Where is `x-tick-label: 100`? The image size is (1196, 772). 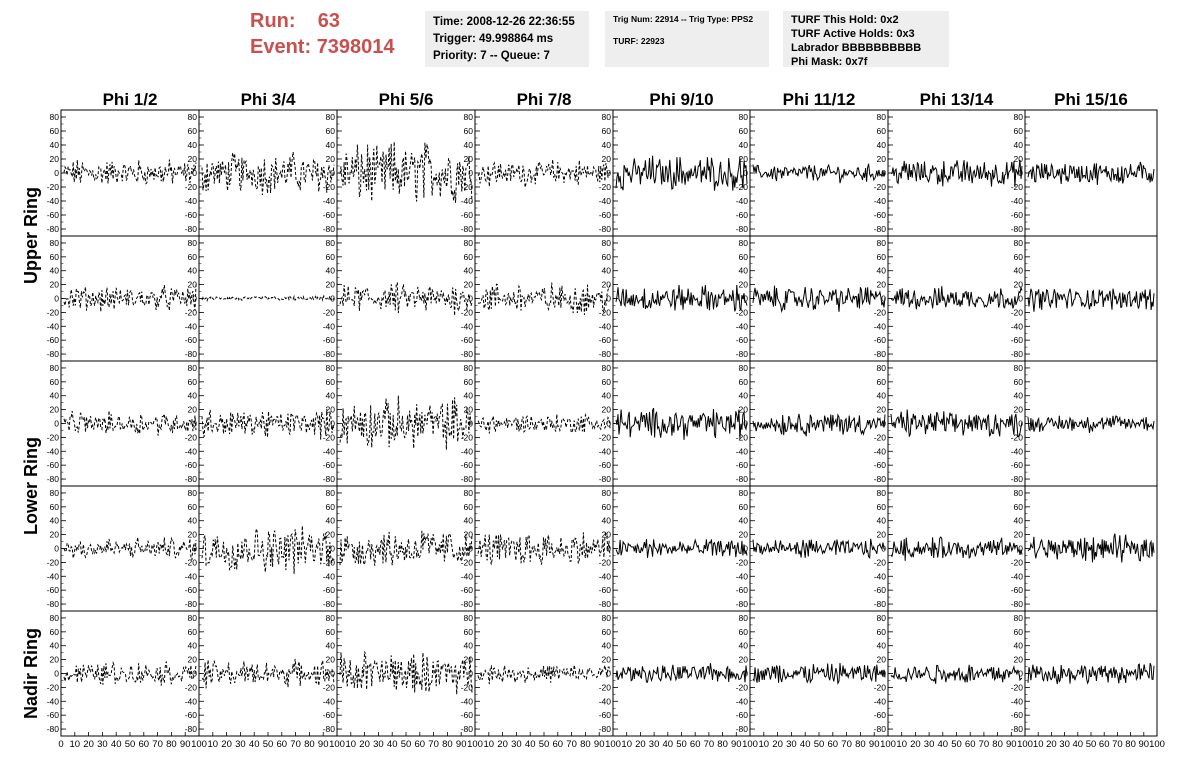 x-tick-label: 100 is located at coordinates (1157, 744).